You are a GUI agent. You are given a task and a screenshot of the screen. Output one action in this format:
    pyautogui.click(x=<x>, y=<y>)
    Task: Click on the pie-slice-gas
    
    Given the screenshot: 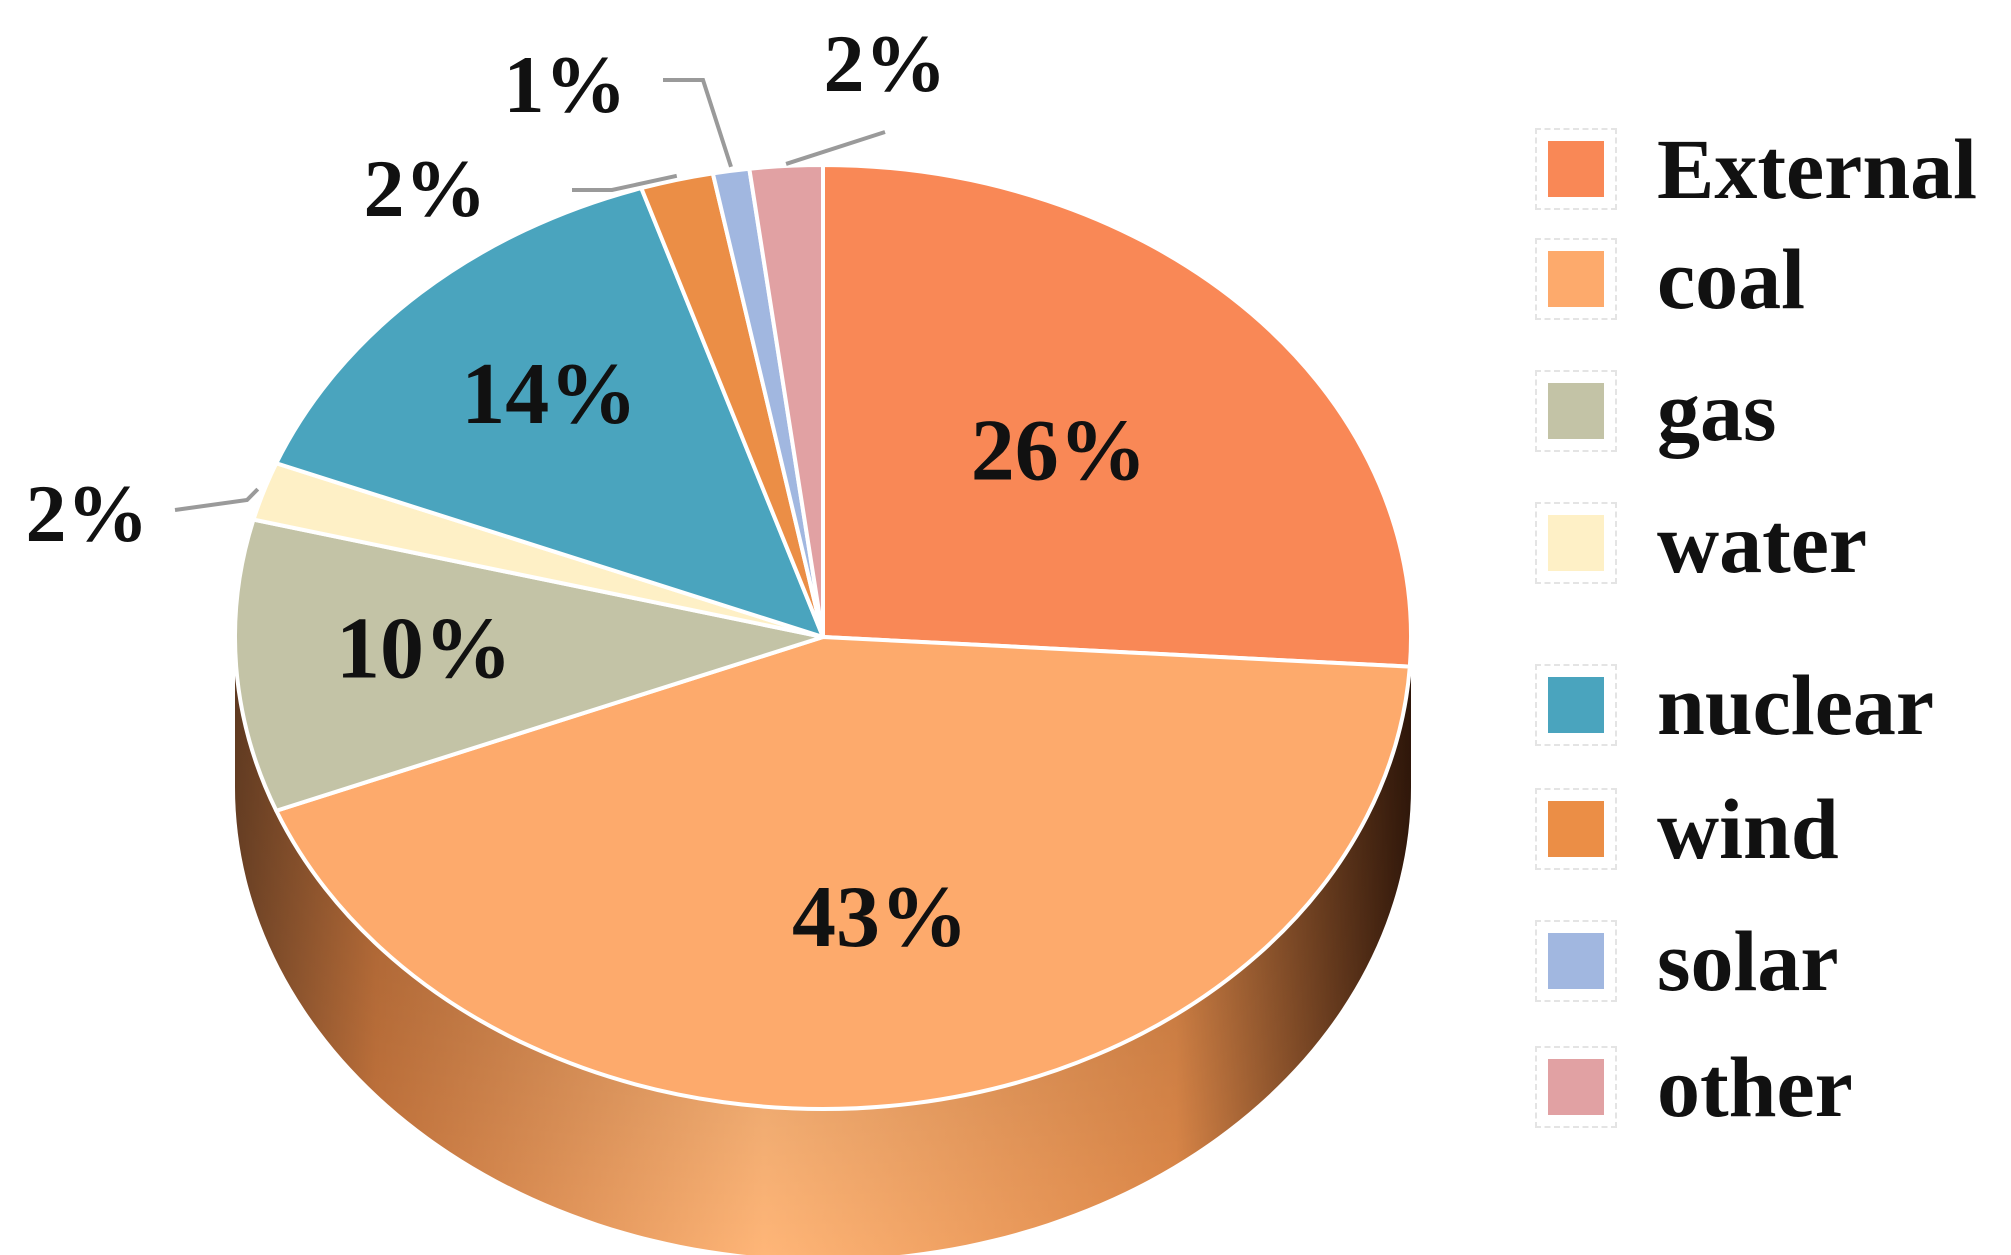 What is the action you would take?
    pyautogui.click(x=529, y=665)
    